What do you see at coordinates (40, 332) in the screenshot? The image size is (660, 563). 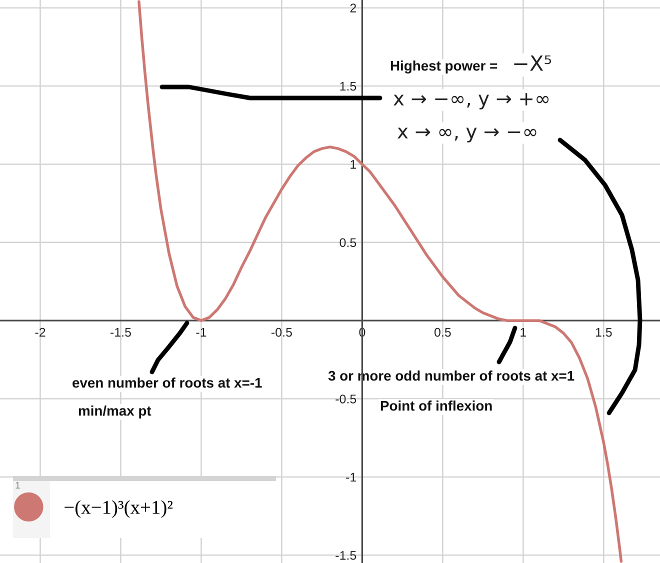 I see `x-tick-label: -2` at bounding box center [40, 332].